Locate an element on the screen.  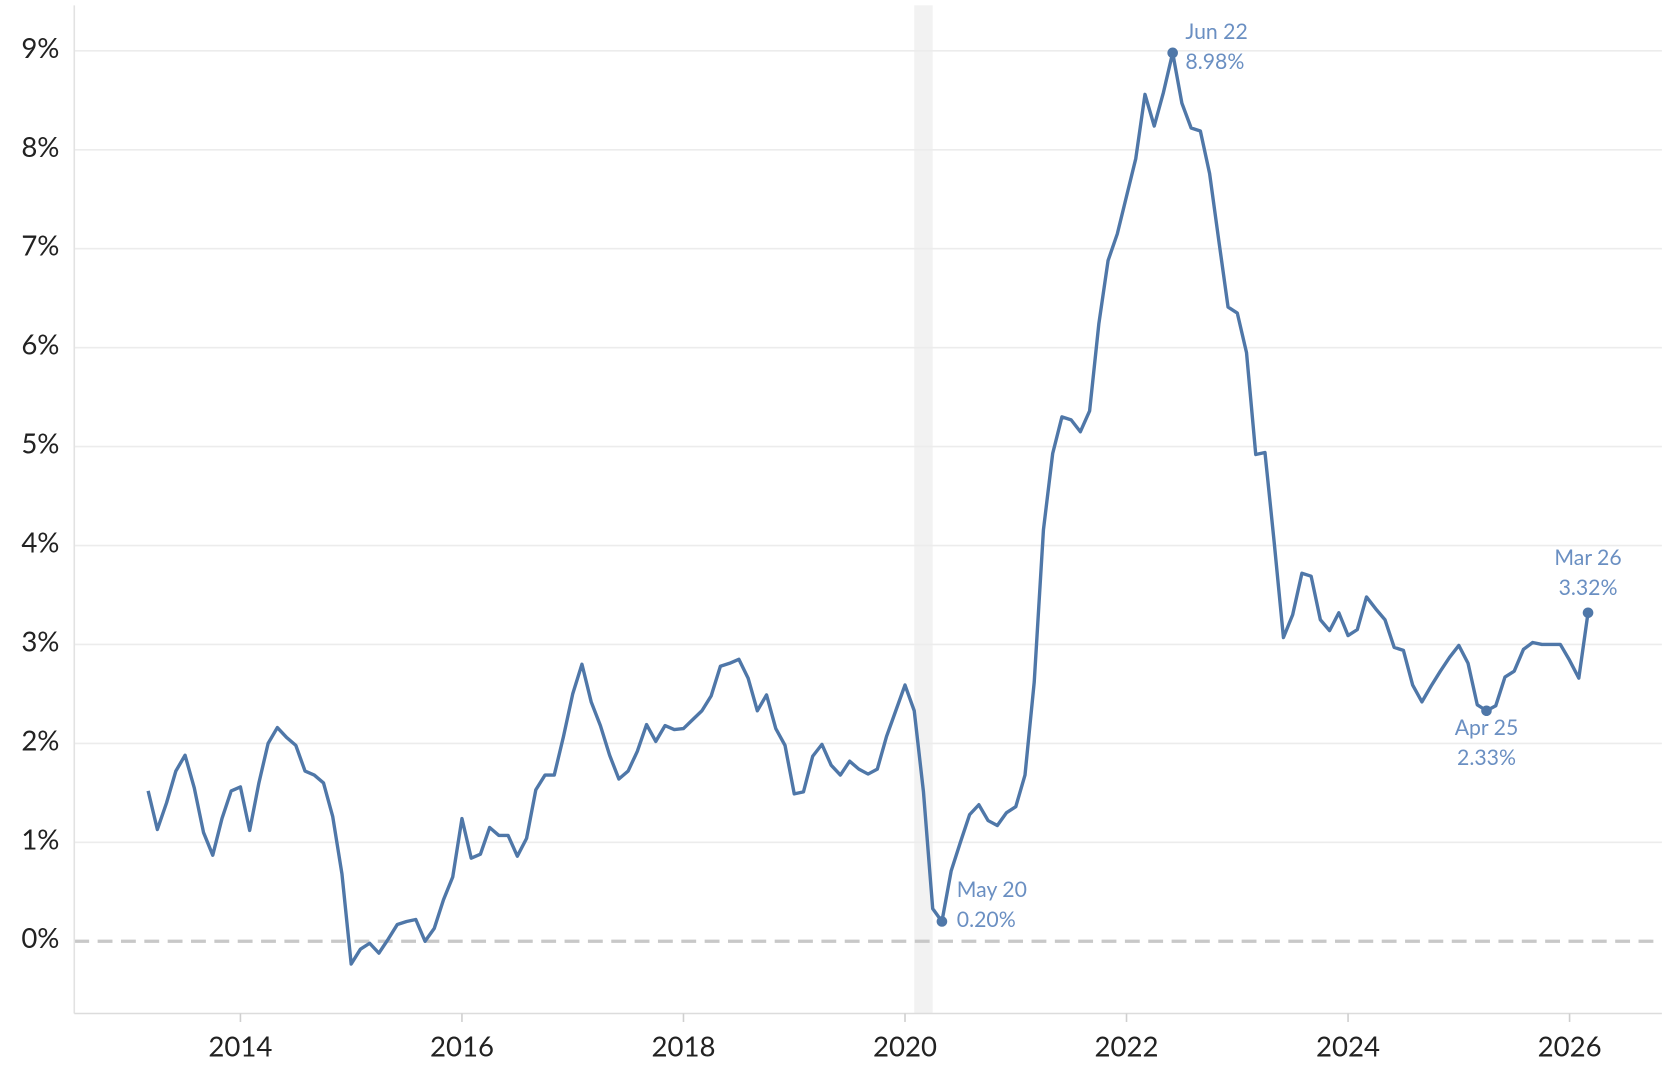
y-tick-label: 9% is located at coordinates (40, 47).